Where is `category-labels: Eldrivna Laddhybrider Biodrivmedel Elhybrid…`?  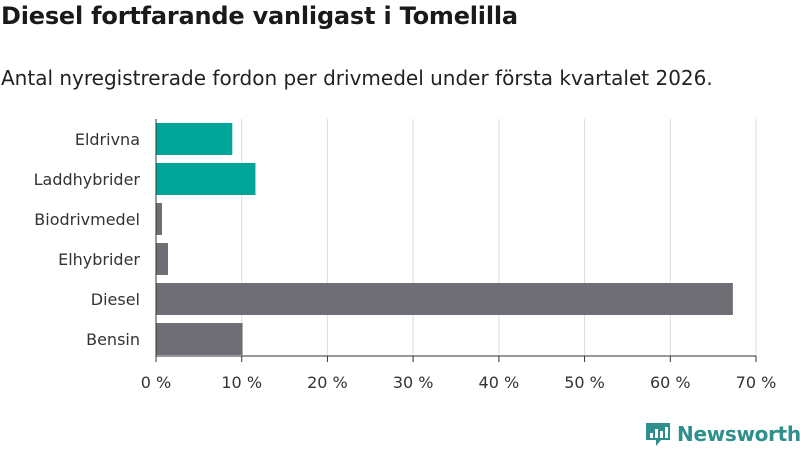
category-labels: Eldrivna Laddhybrider Biodrivmedel Elhybrid… is located at coordinates (87, 239).